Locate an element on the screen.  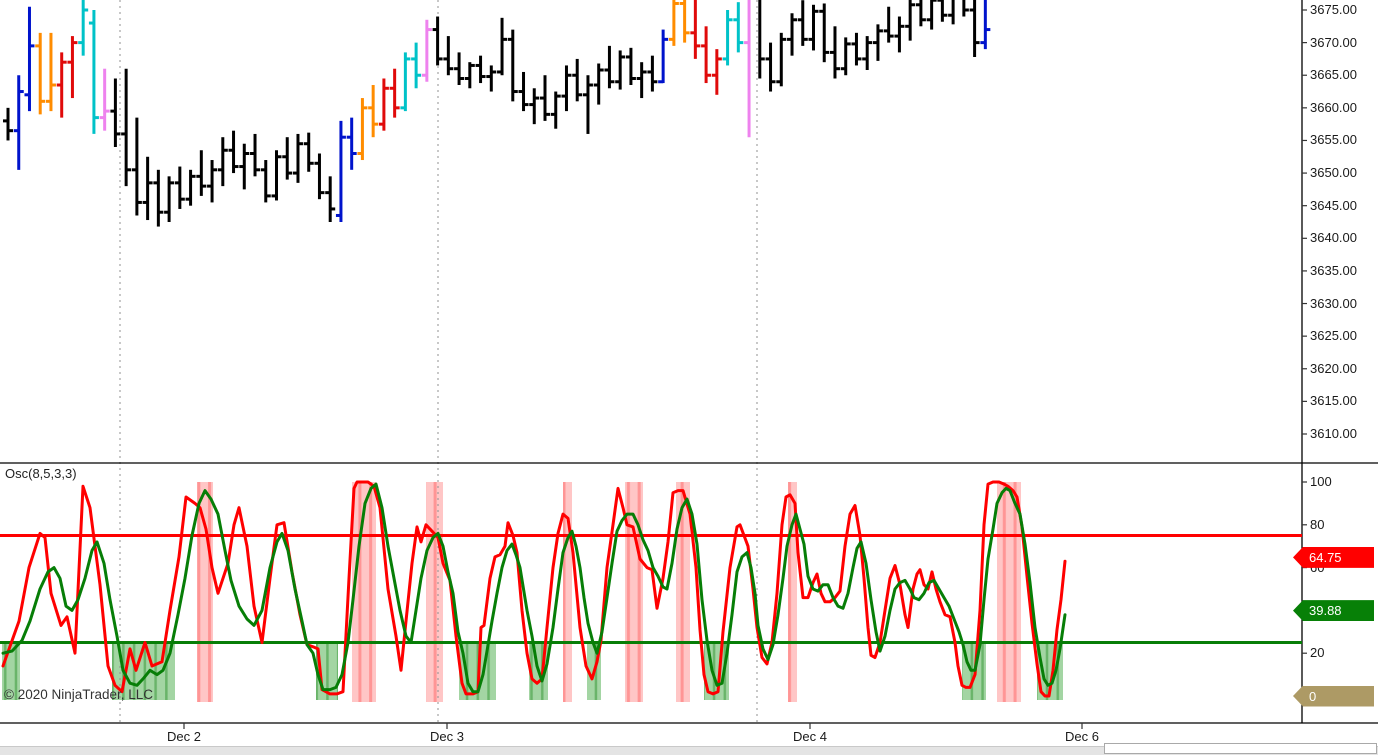
price-axis-label: 3635.00 is located at coordinates (1333, 270).